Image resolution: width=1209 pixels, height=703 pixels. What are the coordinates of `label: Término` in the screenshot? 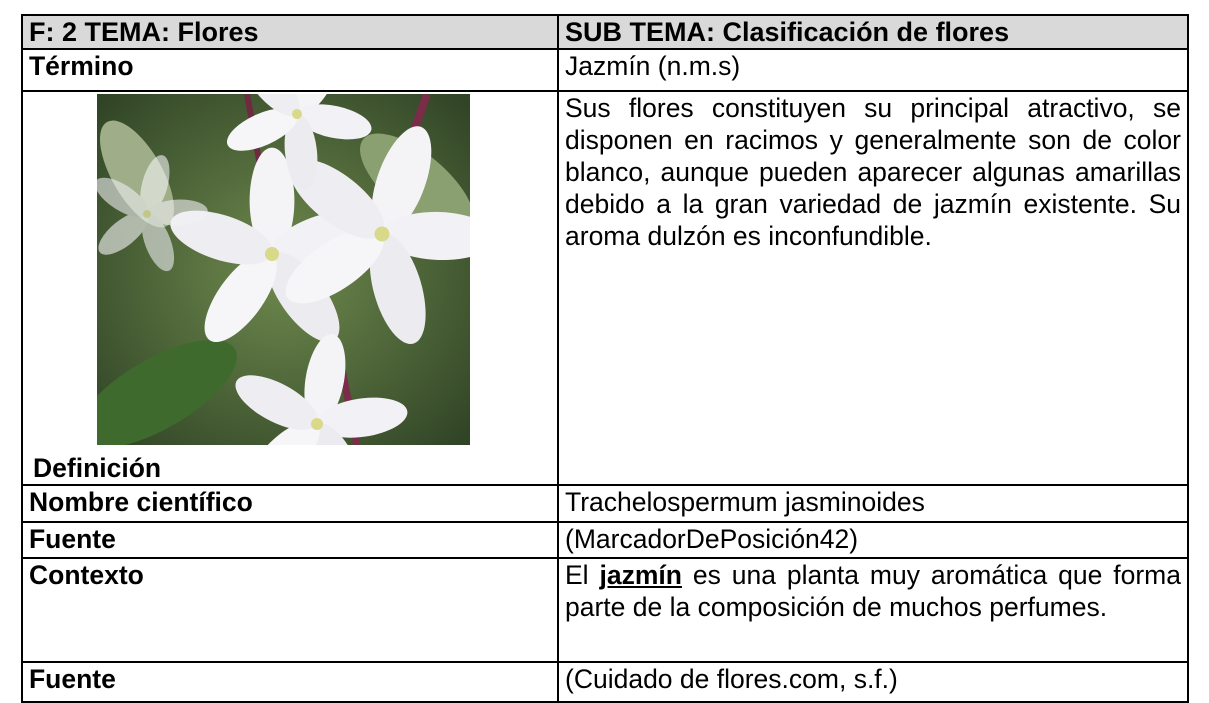 It's located at (290, 70).